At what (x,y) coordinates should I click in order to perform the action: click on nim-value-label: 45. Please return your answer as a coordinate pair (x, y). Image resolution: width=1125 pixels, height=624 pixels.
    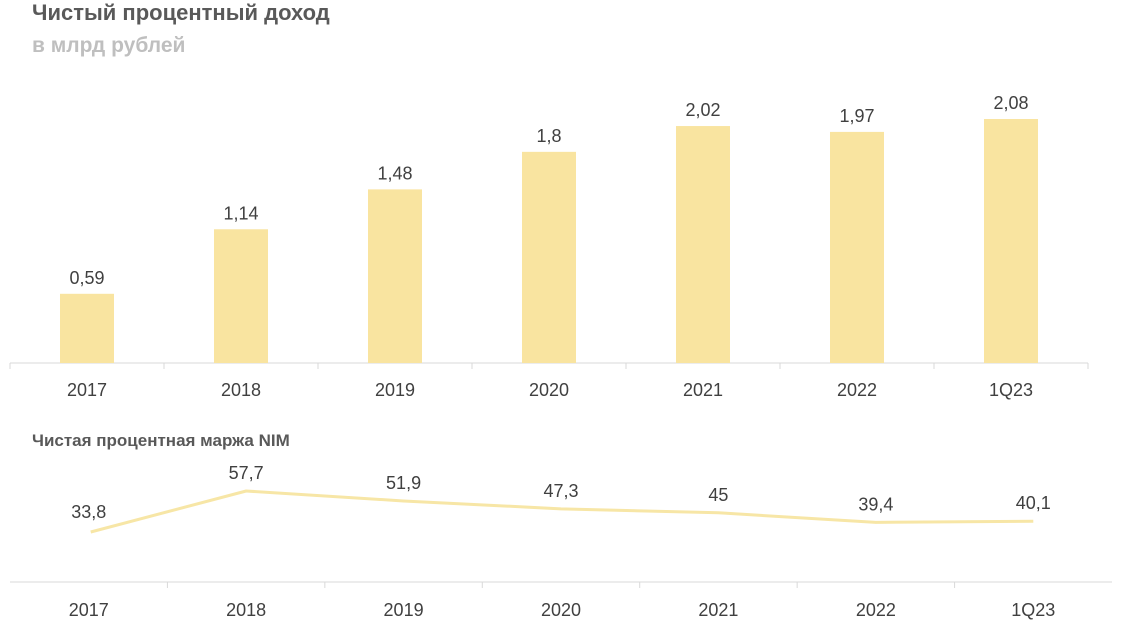
    Looking at the image, I should click on (718, 495).